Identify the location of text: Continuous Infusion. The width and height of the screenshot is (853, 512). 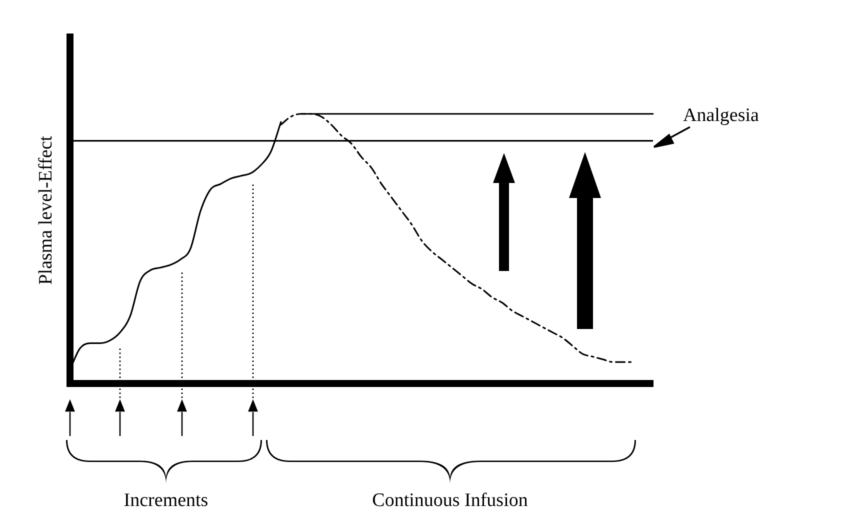
(450, 501).